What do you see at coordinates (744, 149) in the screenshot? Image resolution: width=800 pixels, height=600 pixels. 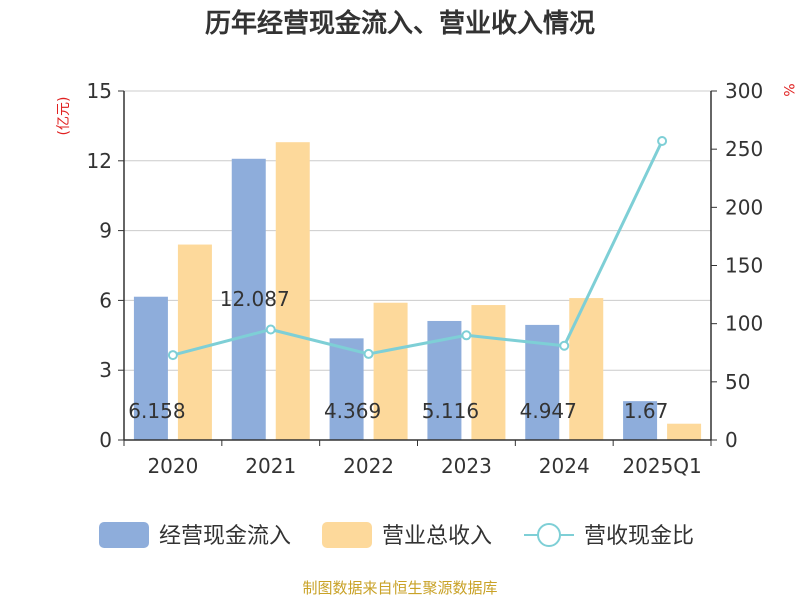 I see `right-tick-label: 250` at bounding box center [744, 149].